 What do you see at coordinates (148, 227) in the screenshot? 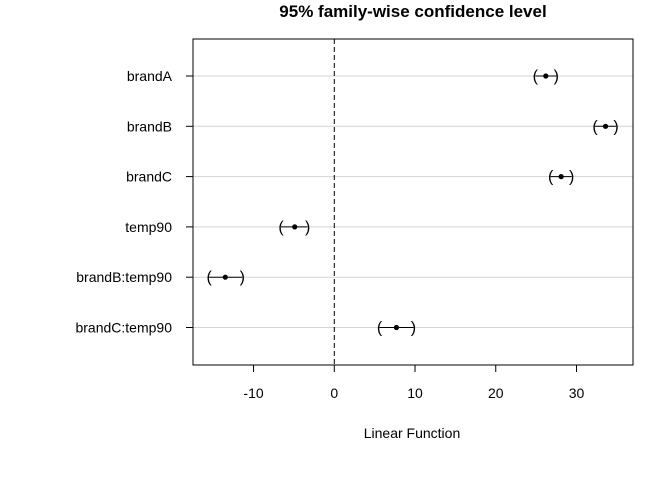
I see `y-tick-label: temp90` at bounding box center [148, 227].